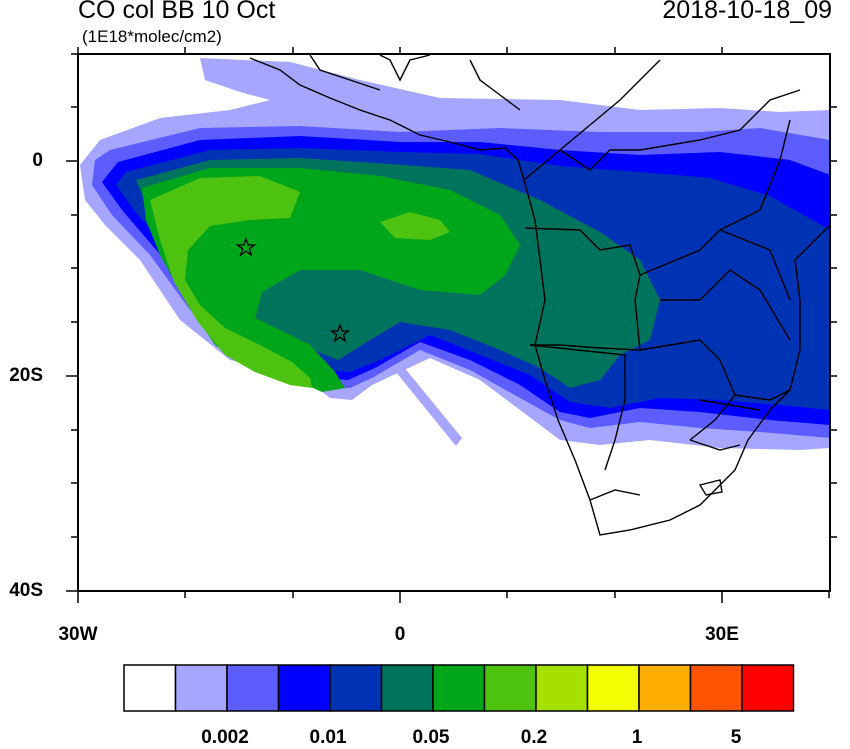 This screenshot has height=749, width=850. Describe the element at coordinates (722, 634) in the screenshot. I see `lon-label-30e: 30E` at that location.